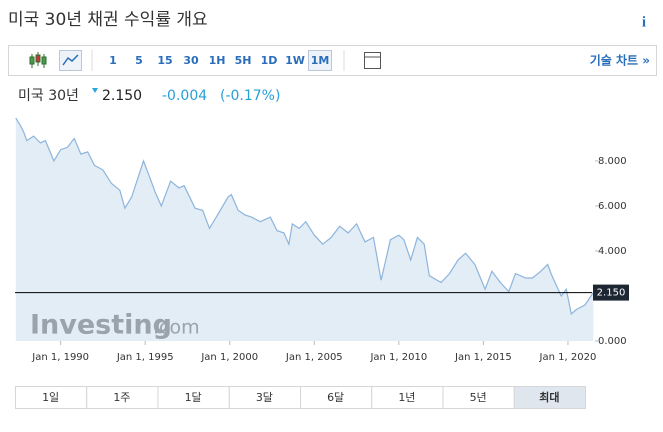 The image size is (663, 432). What do you see at coordinates (568, 357) in the screenshot?
I see `x-tick-label: Jan 1, 2020` at bounding box center [568, 357].